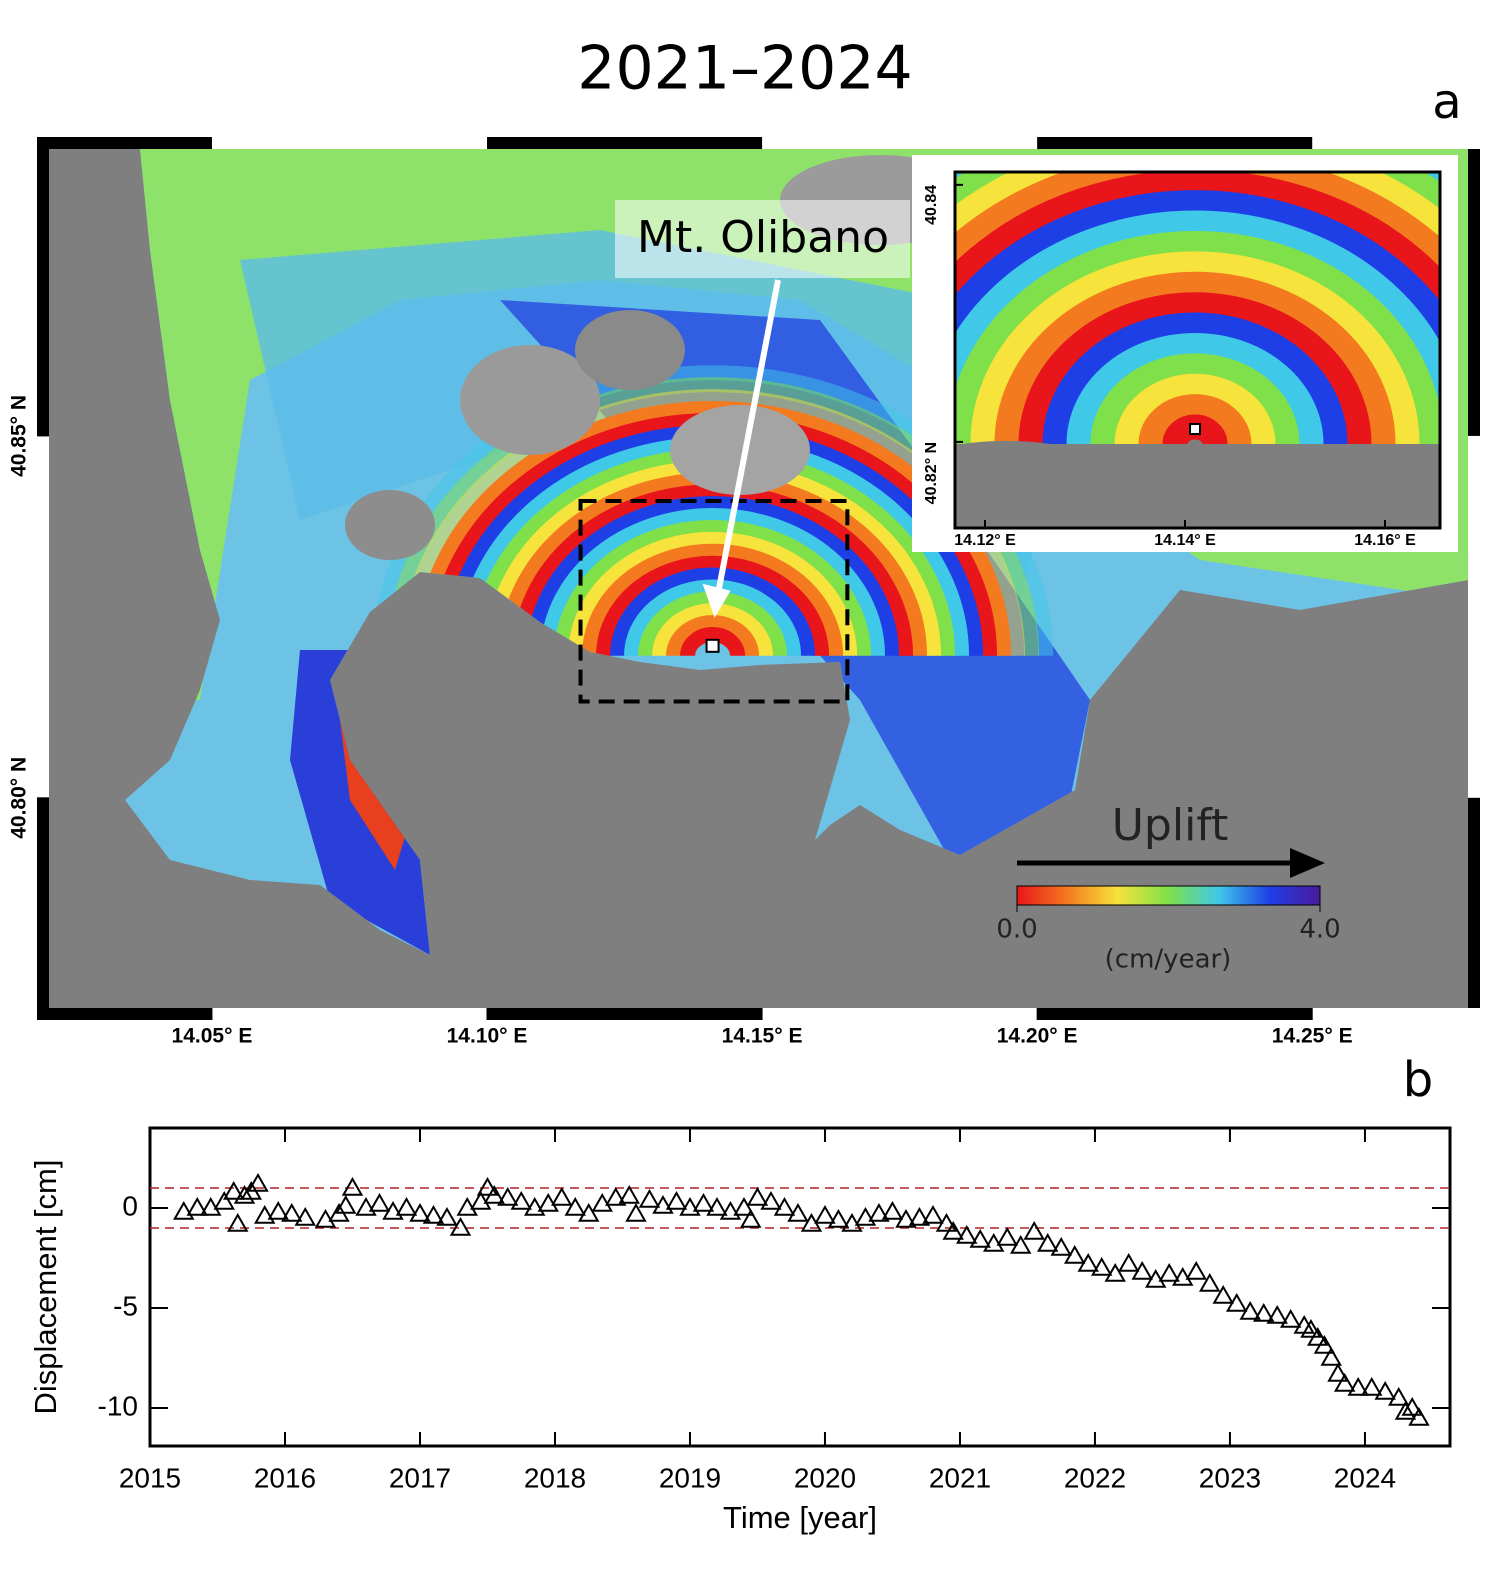 The height and width of the screenshot is (1581, 1494). Describe the element at coordinates (712, 645) in the screenshot. I see `site-marker` at that location.